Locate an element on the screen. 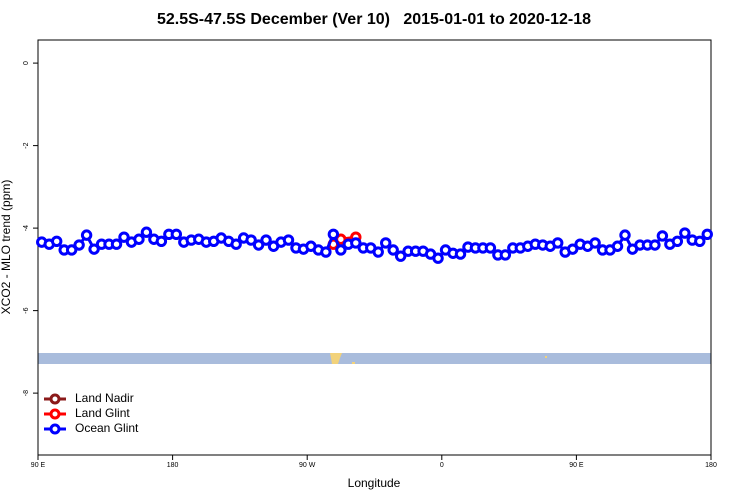 Image resolution: width=750 pixels, height=500 pixels. y-axis-label: XCO2 - MLO trend (ppm) is located at coordinates (6, 247).